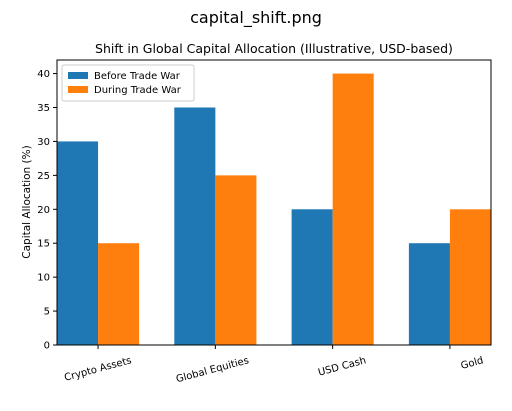 The height and width of the screenshot is (411, 512). What do you see at coordinates (43, 176) in the screenshot?
I see `y-tick-label: 25` at bounding box center [43, 176].